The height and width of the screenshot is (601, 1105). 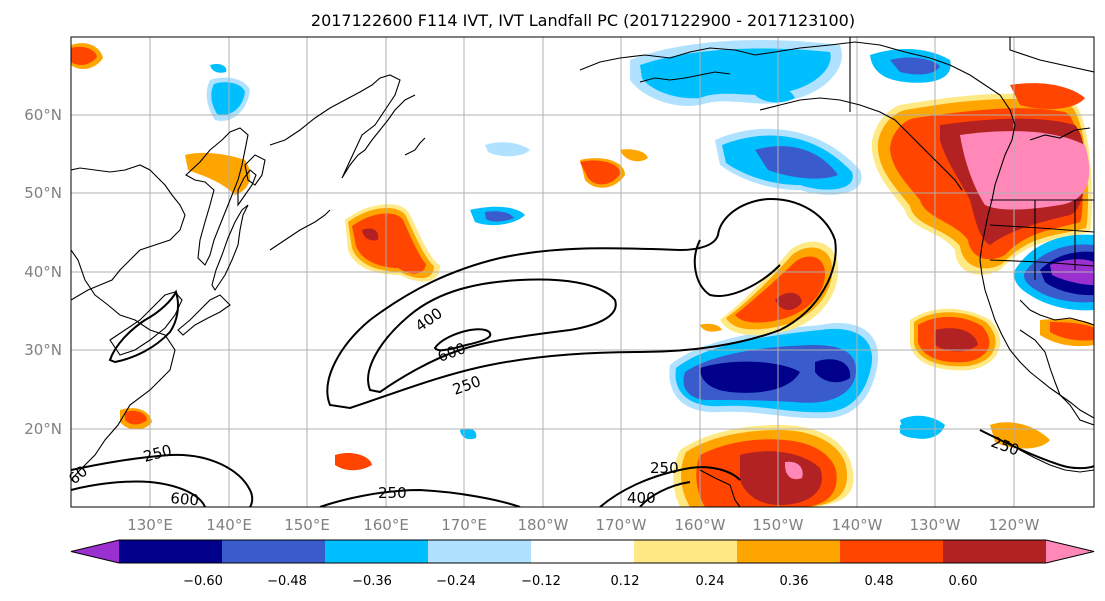 I want to click on contour-label-600: 600, so click(x=185, y=499).